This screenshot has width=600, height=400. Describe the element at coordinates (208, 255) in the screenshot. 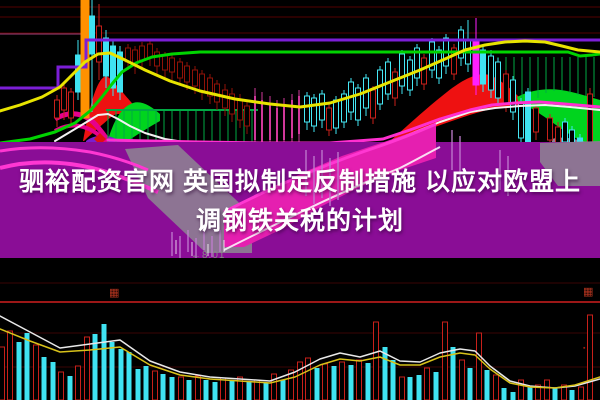

I see `price-annotation-label: ←8.01` at that location.